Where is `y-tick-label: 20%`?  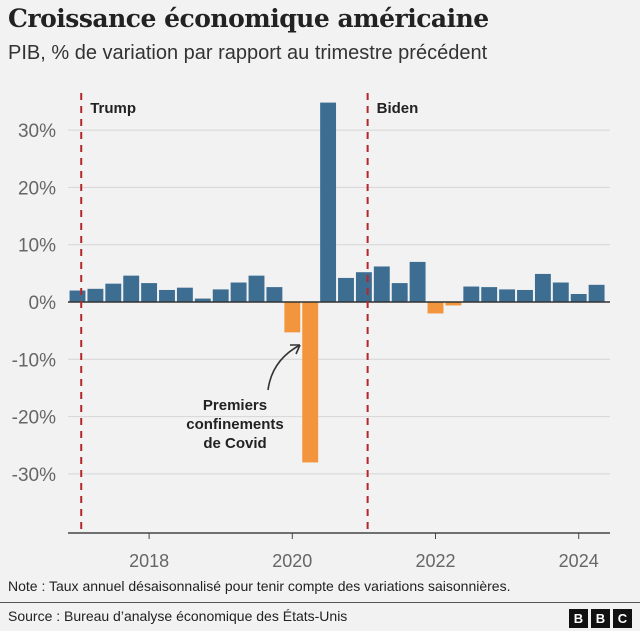 y-tick-label: 20% is located at coordinates (37, 188).